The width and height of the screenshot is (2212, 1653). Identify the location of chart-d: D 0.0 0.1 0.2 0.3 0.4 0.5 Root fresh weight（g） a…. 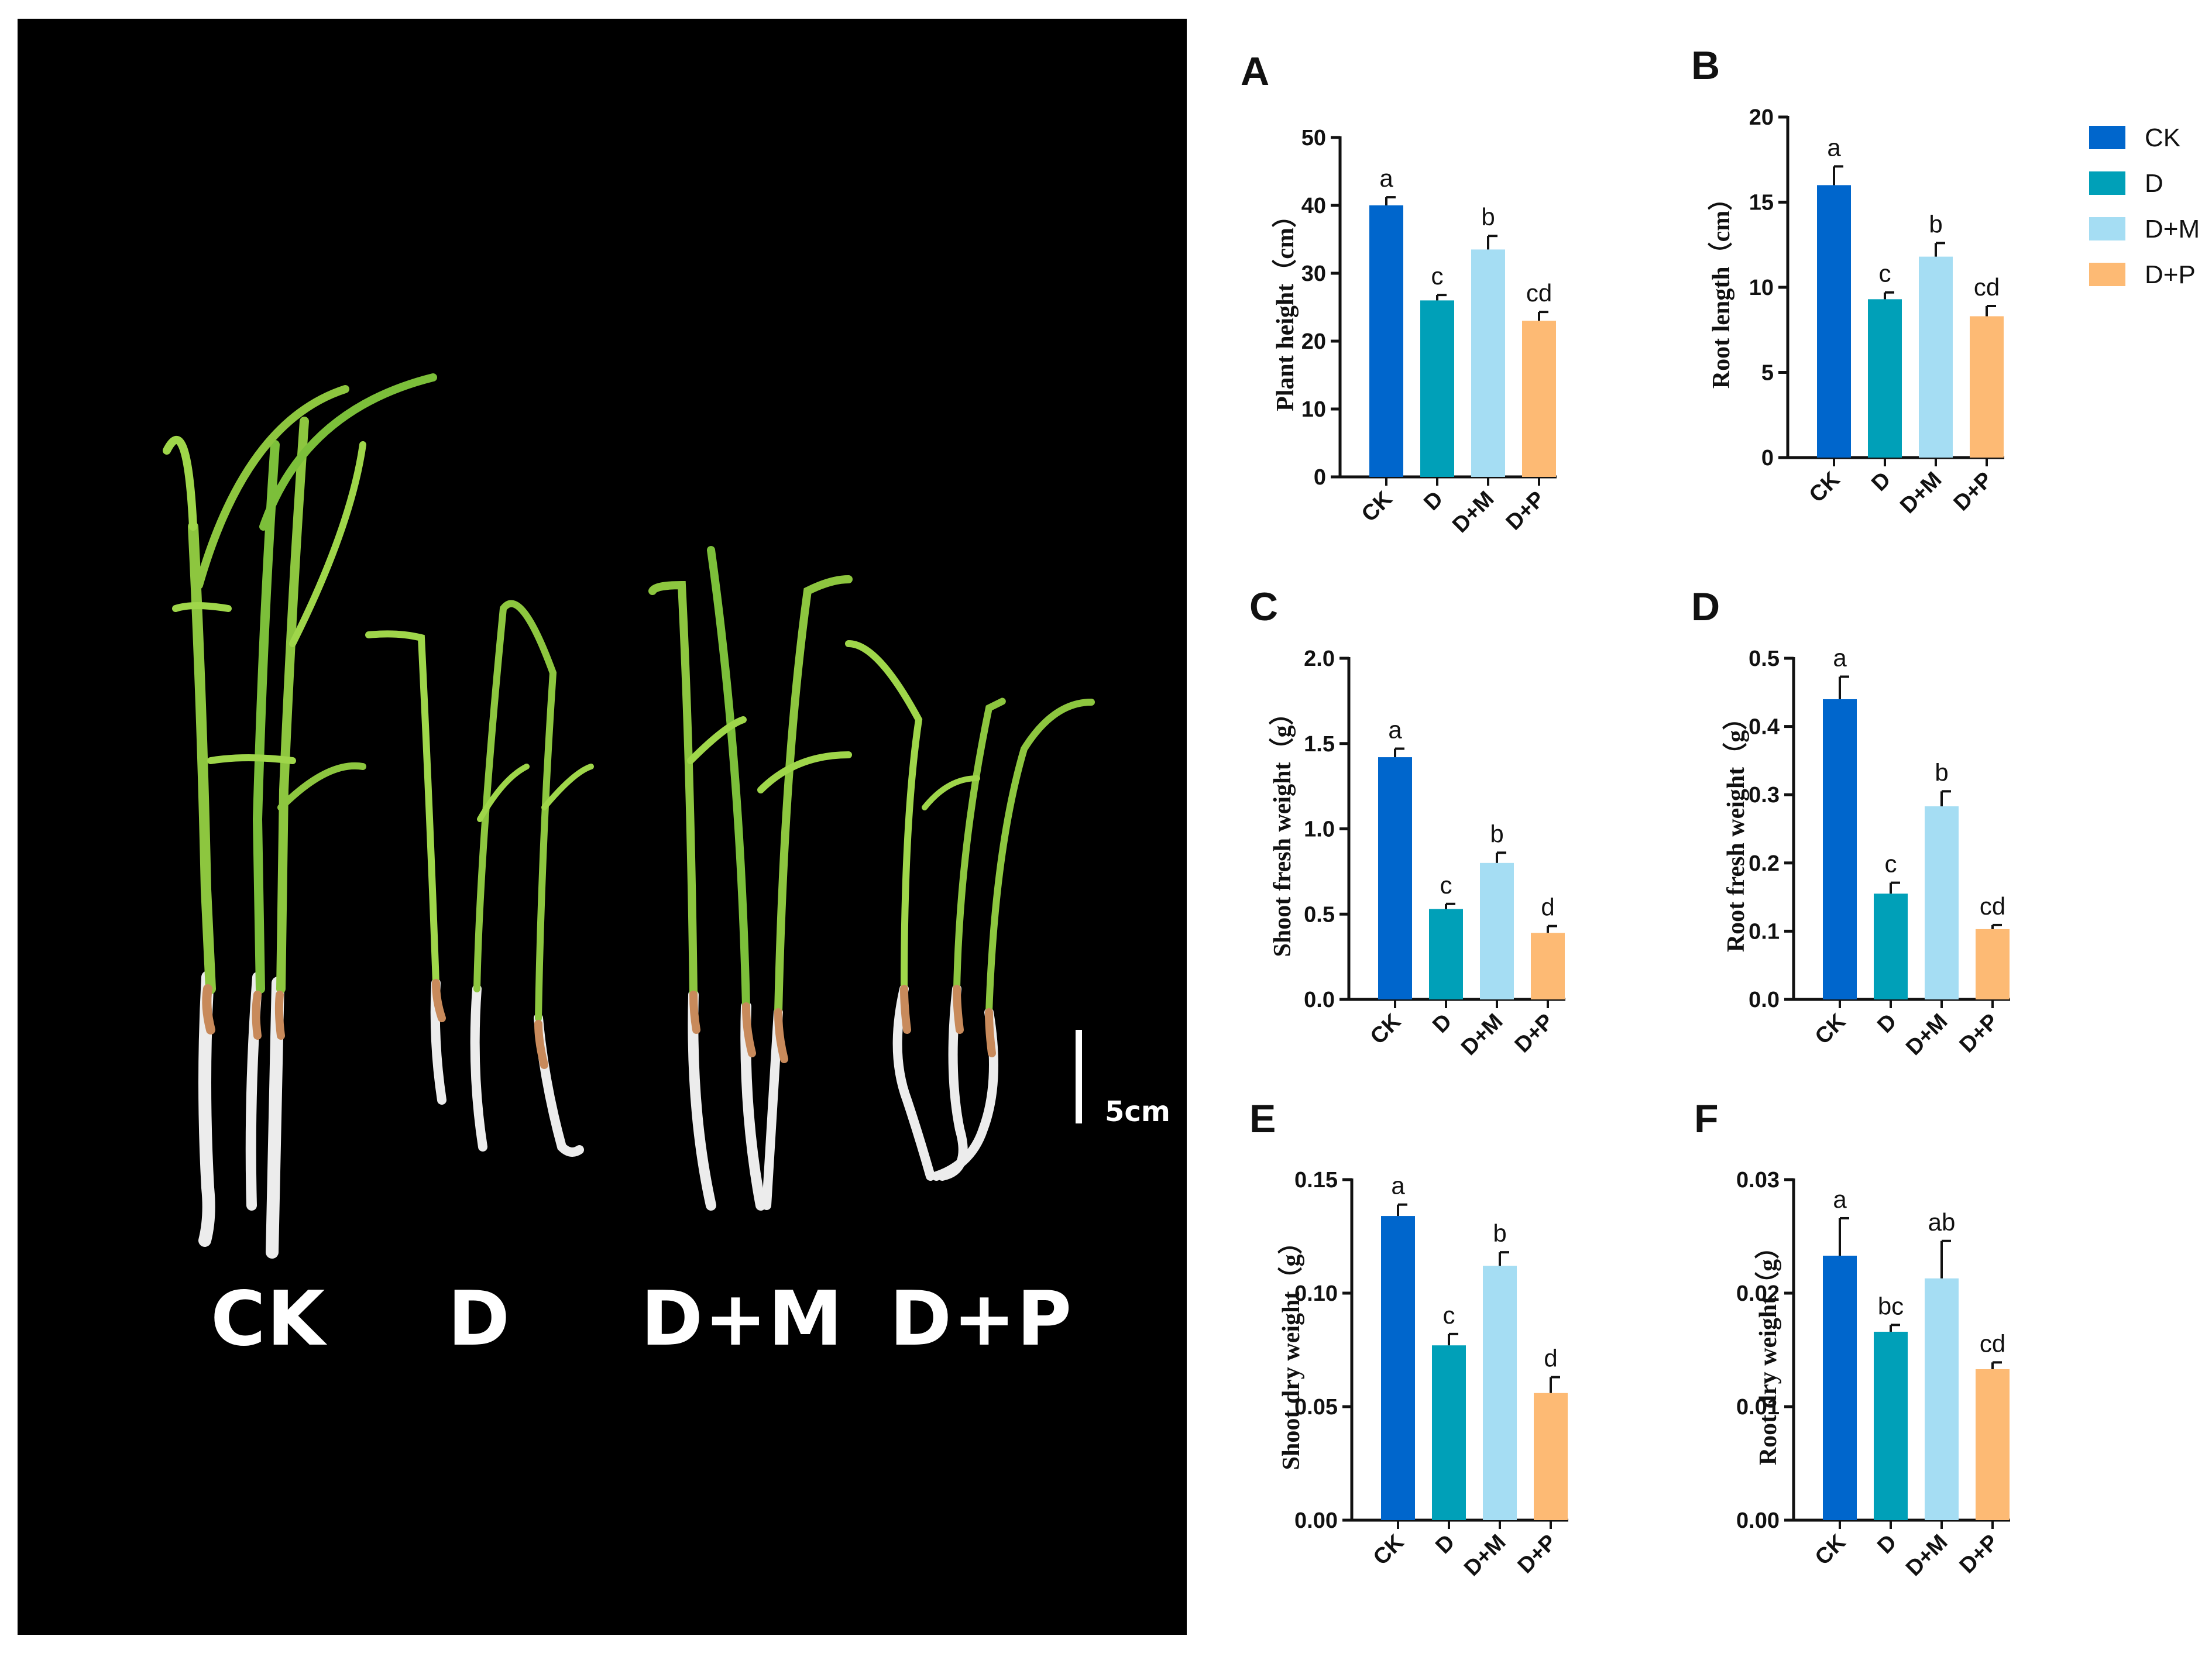
(1850, 822).